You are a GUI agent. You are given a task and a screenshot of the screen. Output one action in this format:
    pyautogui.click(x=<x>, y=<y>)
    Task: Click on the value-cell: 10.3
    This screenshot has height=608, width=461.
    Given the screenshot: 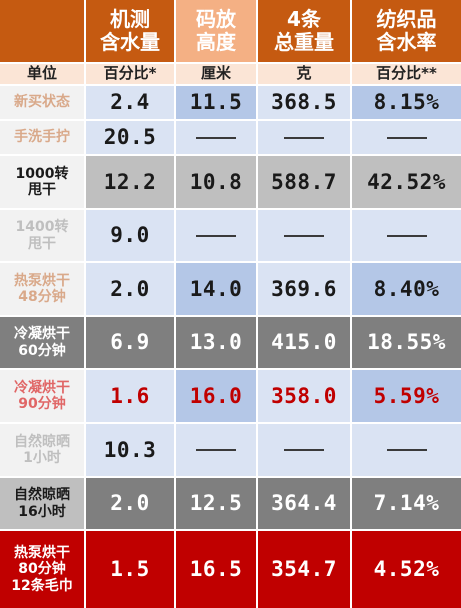 What is the action you would take?
    pyautogui.click(x=130, y=450)
    